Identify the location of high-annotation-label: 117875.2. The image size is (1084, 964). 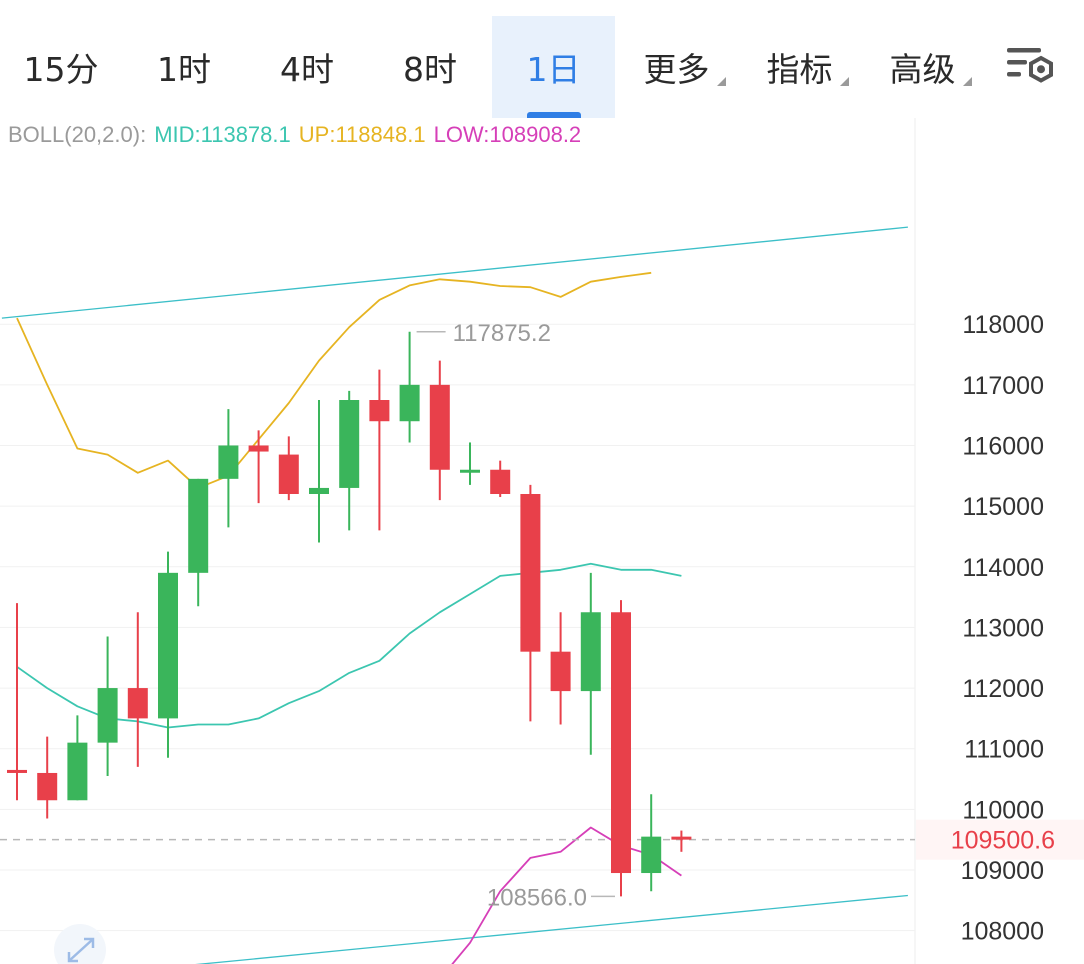
(502, 333).